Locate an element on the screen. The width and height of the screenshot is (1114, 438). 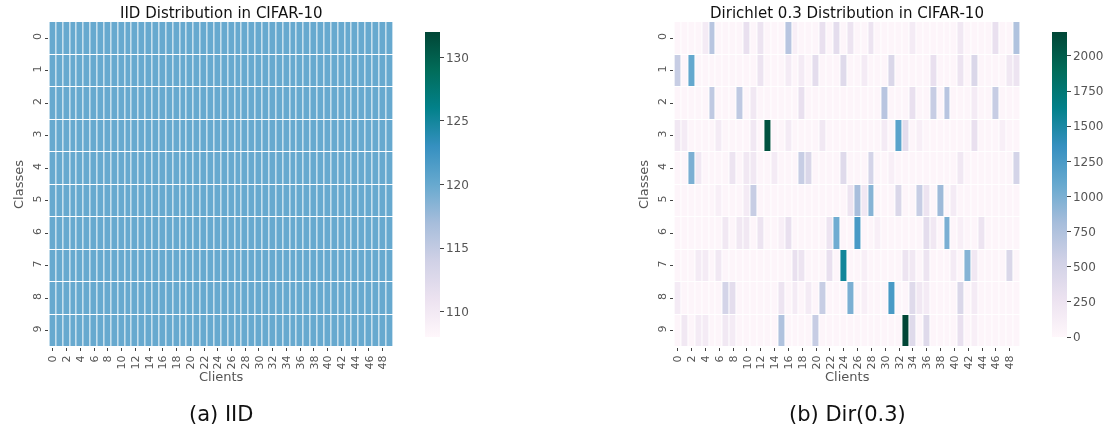
color-bar-label: 120 is located at coordinates (457, 184).